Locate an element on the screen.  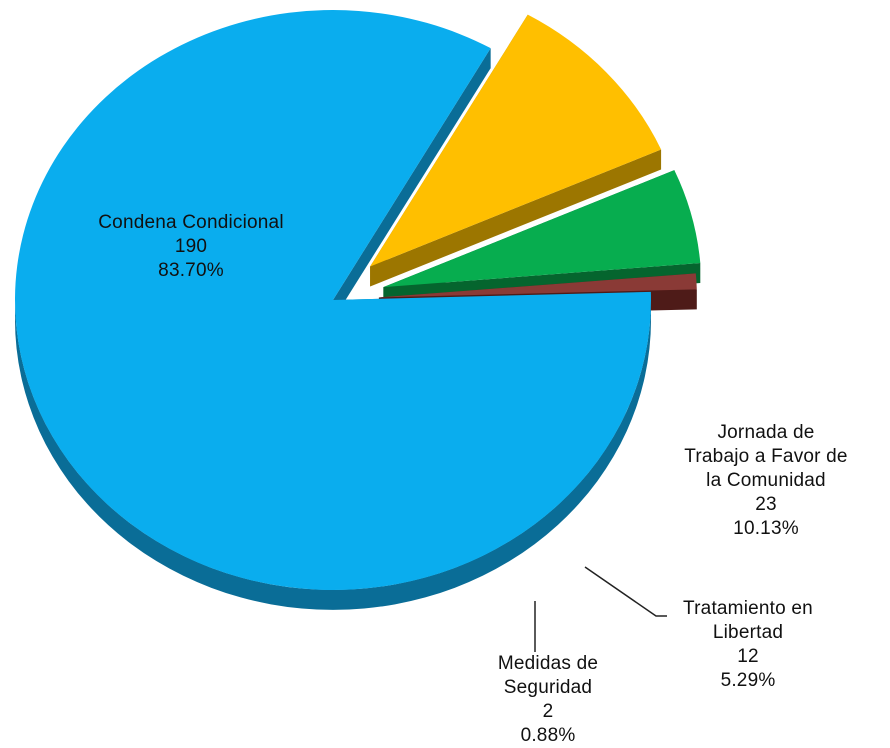
label-medidas-de-seguridad: Medidas de Seguridad 2 0.88% is located at coordinates (548, 699).